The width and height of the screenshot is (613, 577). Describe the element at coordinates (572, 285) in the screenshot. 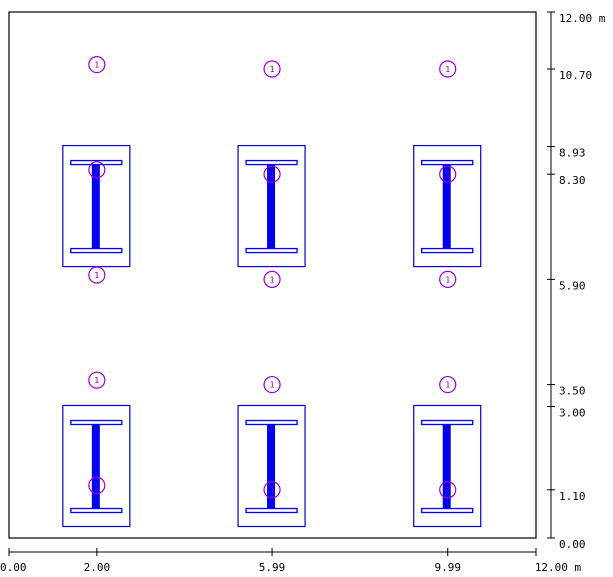

I see `y-tick-label: 5.90` at that location.